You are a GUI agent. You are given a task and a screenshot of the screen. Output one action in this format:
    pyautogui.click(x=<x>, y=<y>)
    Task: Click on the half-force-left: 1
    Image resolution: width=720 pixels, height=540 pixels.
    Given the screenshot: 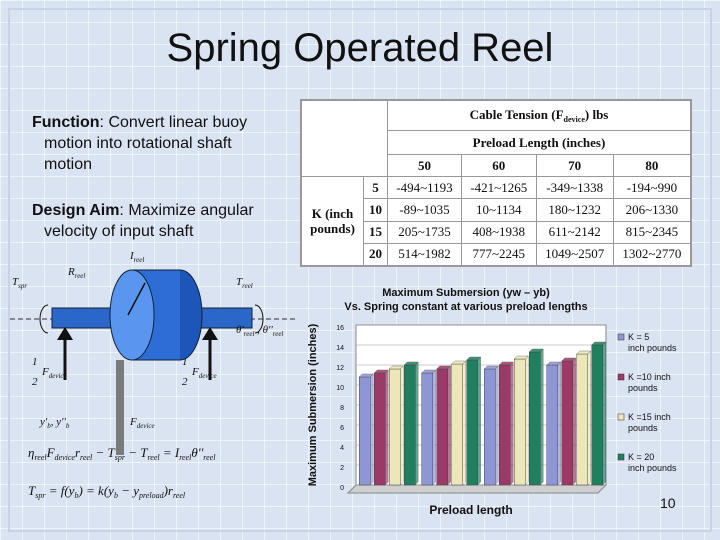 What is the action you would take?
    pyautogui.click(x=35, y=362)
    